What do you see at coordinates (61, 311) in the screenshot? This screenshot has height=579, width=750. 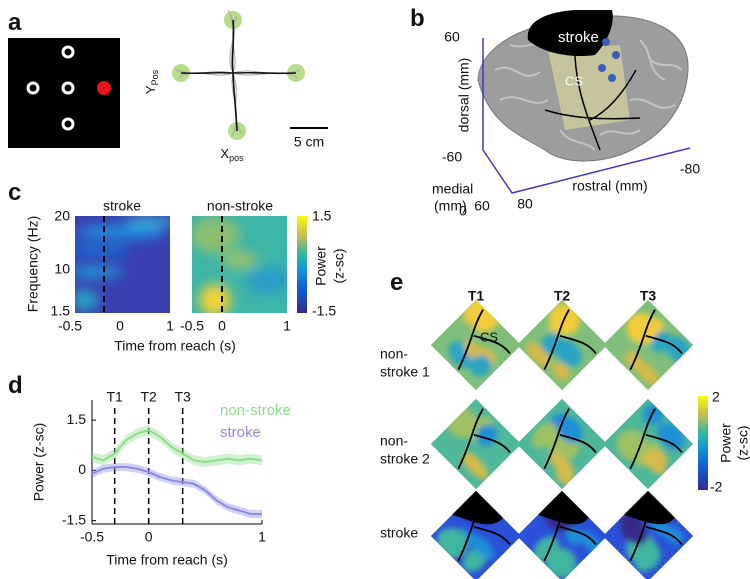 I see `tick-label: 1.5` at bounding box center [61, 311].